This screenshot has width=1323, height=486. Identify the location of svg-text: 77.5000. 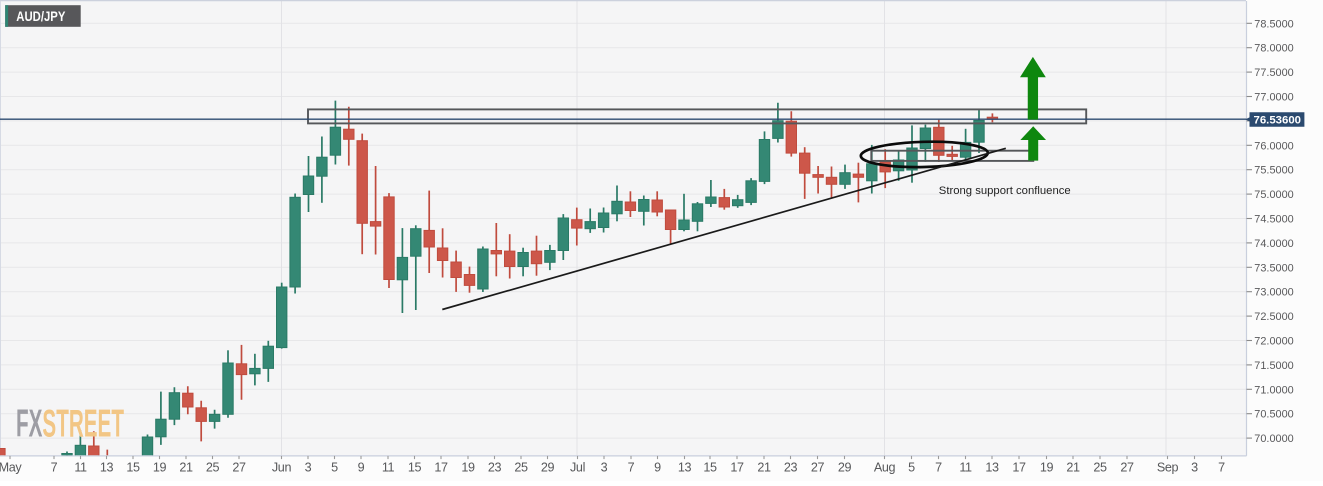
(1273, 73).